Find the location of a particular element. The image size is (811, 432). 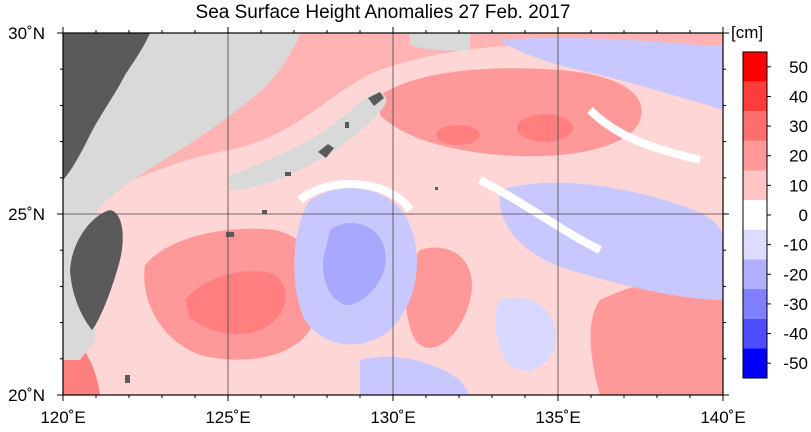

colorbar-tick-label: 50 is located at coordinates (798, 67).